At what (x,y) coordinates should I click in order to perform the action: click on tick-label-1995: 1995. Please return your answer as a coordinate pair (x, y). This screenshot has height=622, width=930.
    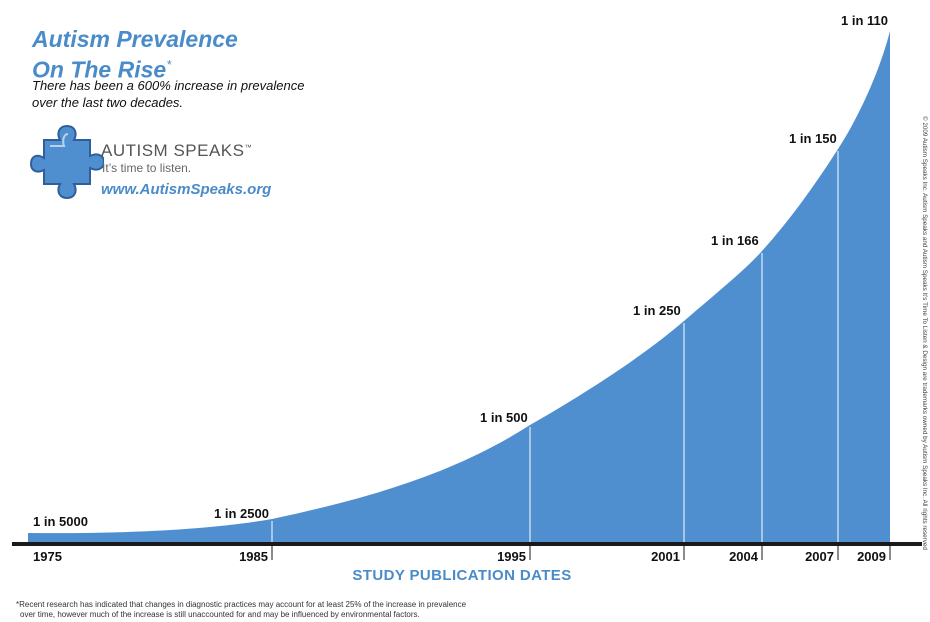
    Looking at the image, I should click on (511, 556).